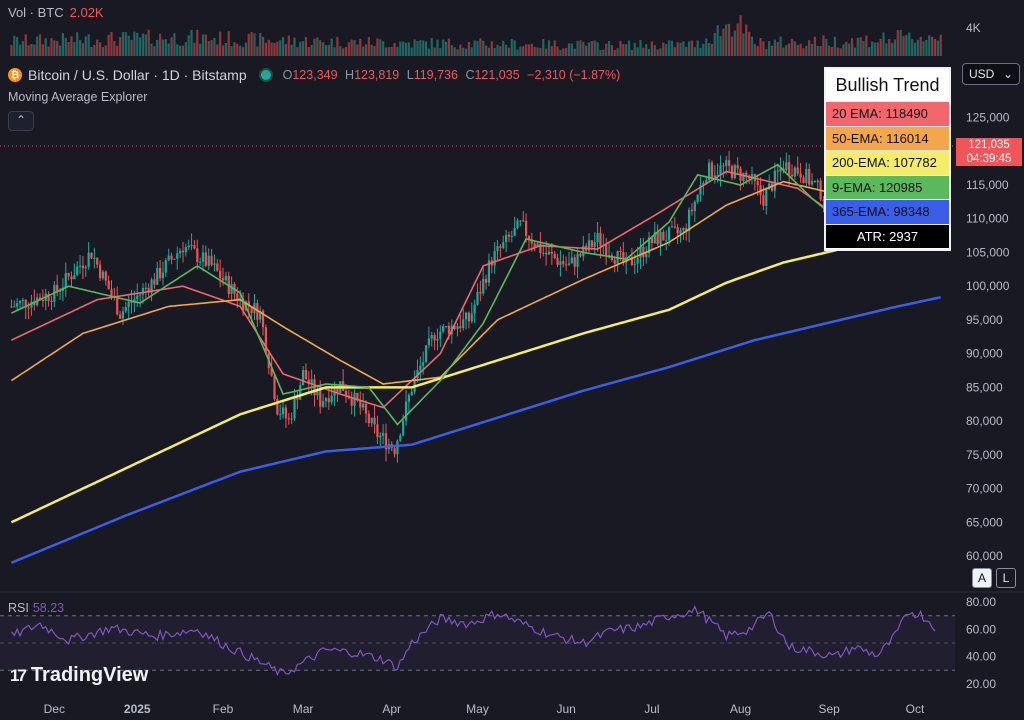 This screenshot has height=720, width=1024. What do you see at coordinates (991, 74) in the screenshot?
I see `currency-select: USD ⌄` at bounding box center [991, 74].